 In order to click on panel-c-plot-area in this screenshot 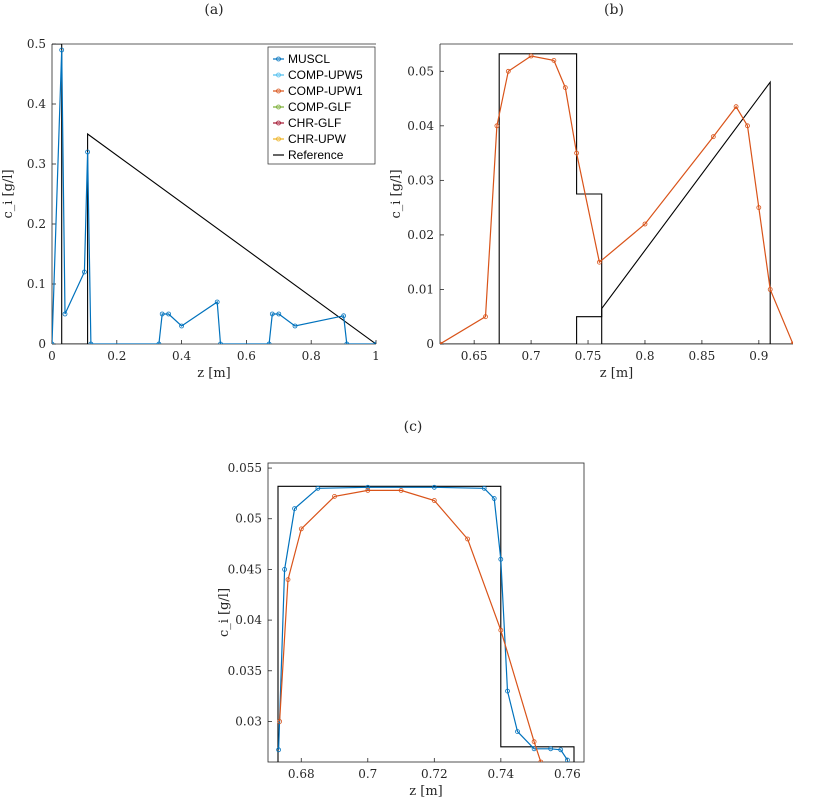, I will do `click(425, 623)`.